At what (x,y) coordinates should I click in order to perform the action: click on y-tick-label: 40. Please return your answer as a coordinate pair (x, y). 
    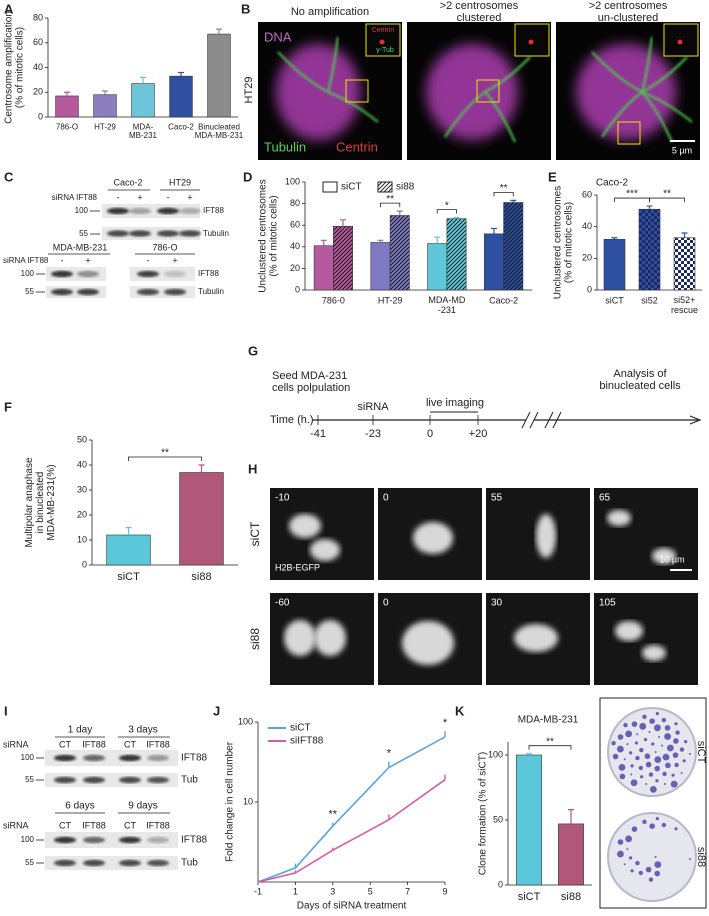
    Looking at the image, I should click on (587, 226).